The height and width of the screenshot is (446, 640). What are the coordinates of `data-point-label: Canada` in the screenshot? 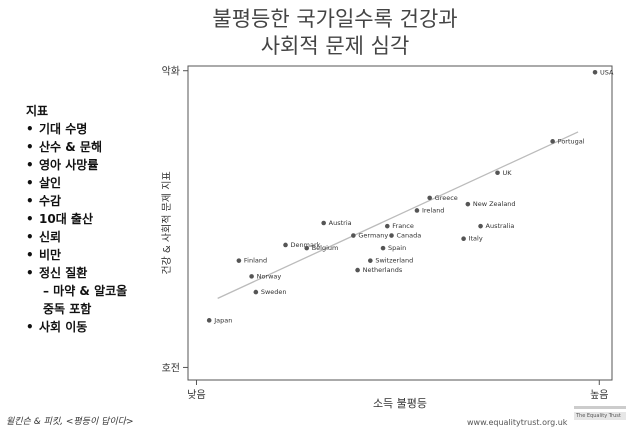 It's located at (409, 236).